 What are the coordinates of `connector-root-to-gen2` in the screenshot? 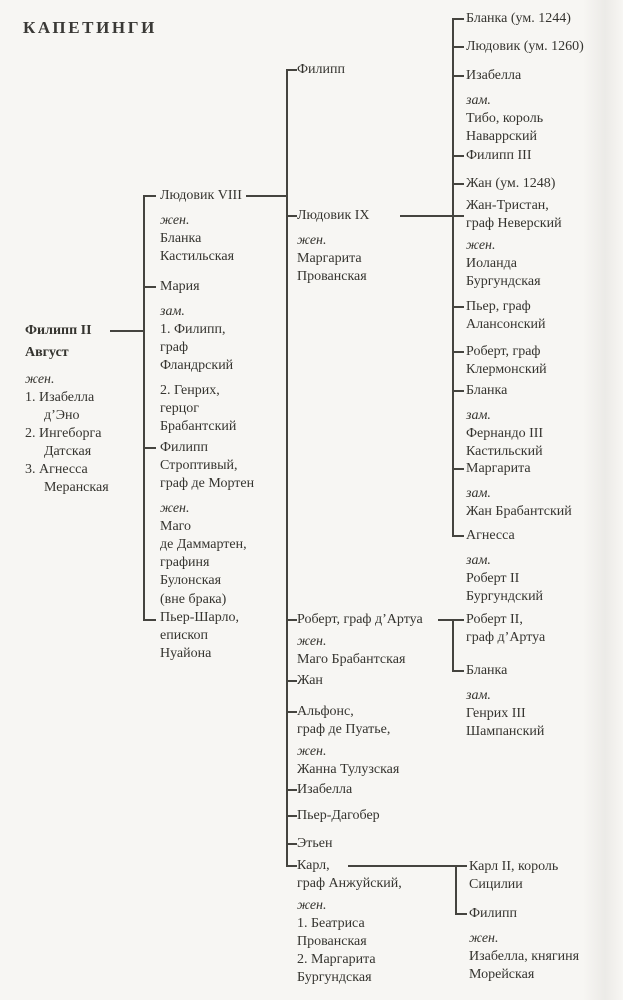 It's located at (126, 331).